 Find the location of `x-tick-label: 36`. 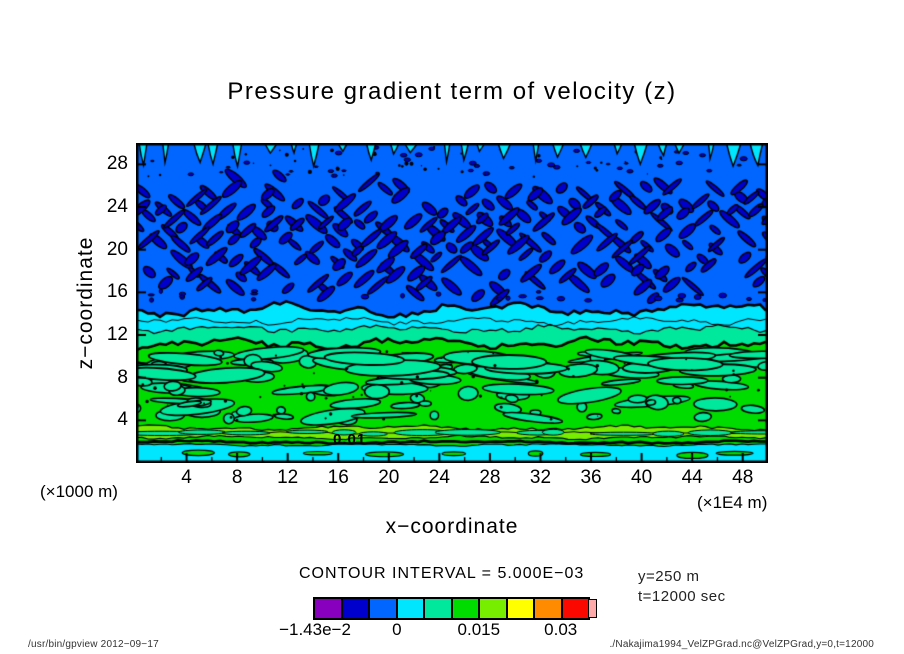

x-tick-label: 36 is located at coordinates (591, 477).